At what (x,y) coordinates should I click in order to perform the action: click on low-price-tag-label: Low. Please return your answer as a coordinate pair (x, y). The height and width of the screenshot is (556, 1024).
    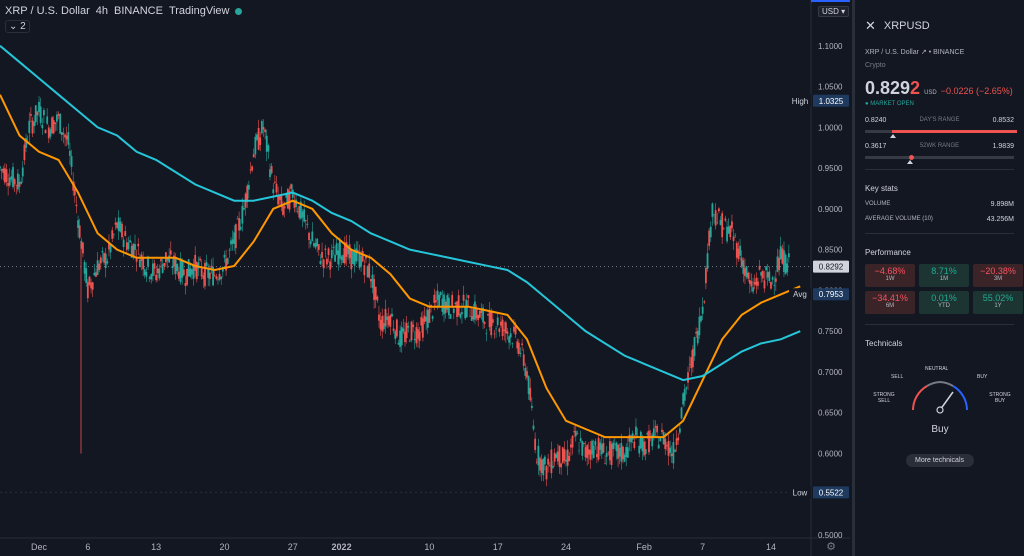
    Looking at the image, I should click on (800, 492).